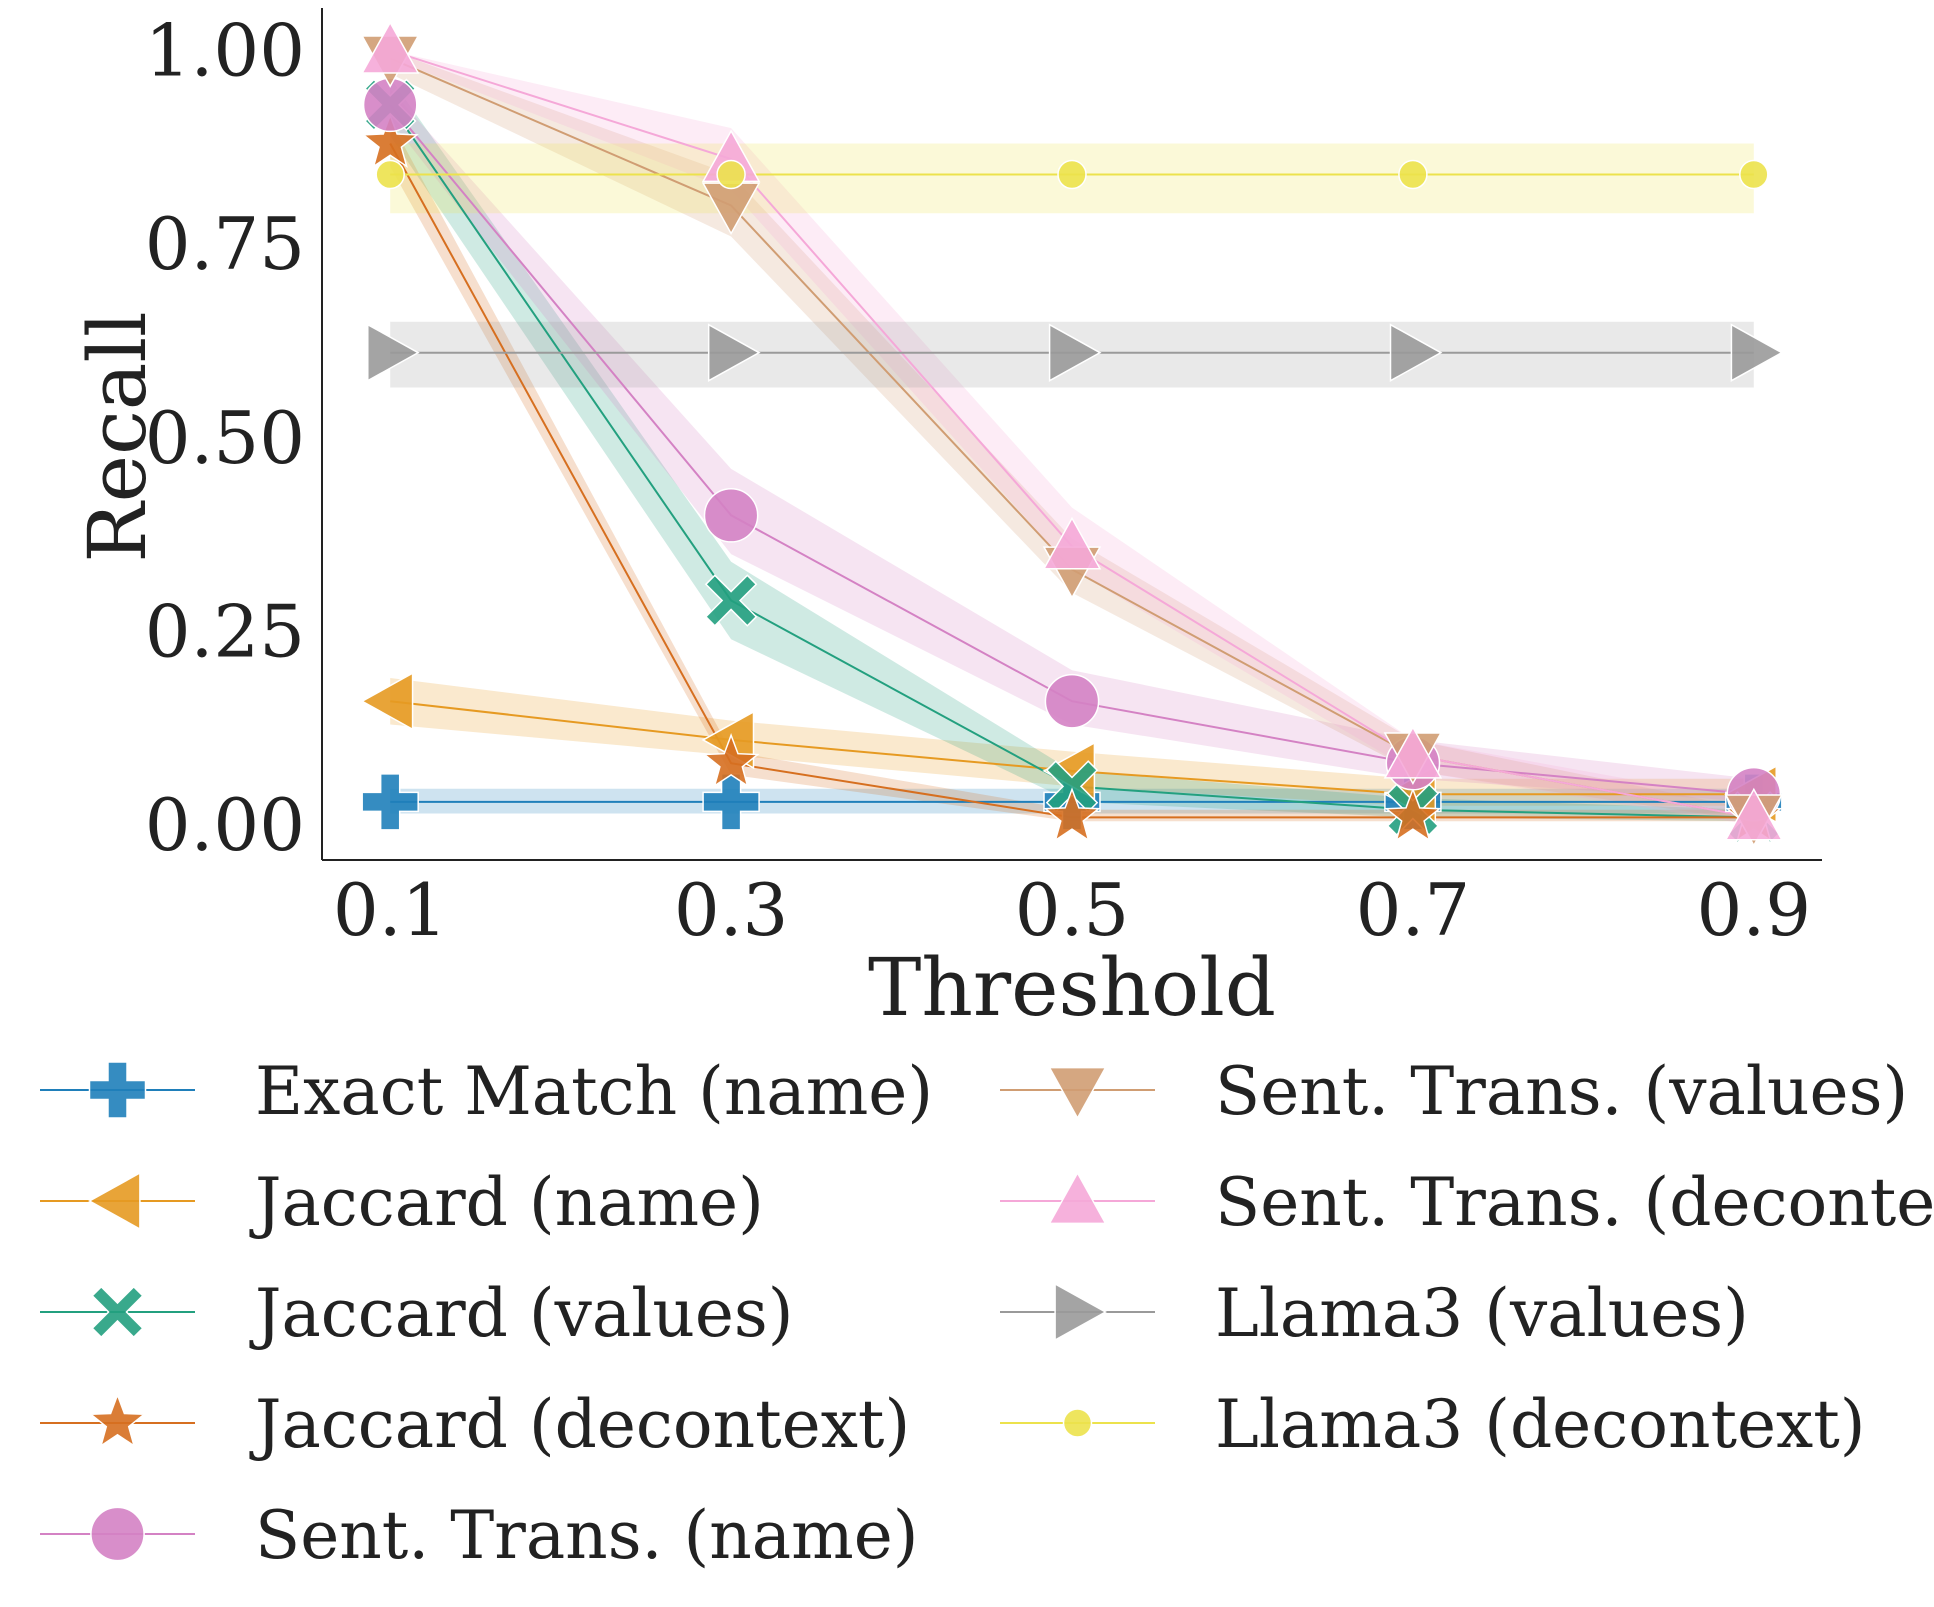 This screenshot has height=1607, width=1934. I want to click on legend-item: Jaccard (name), so click(402, 1202).